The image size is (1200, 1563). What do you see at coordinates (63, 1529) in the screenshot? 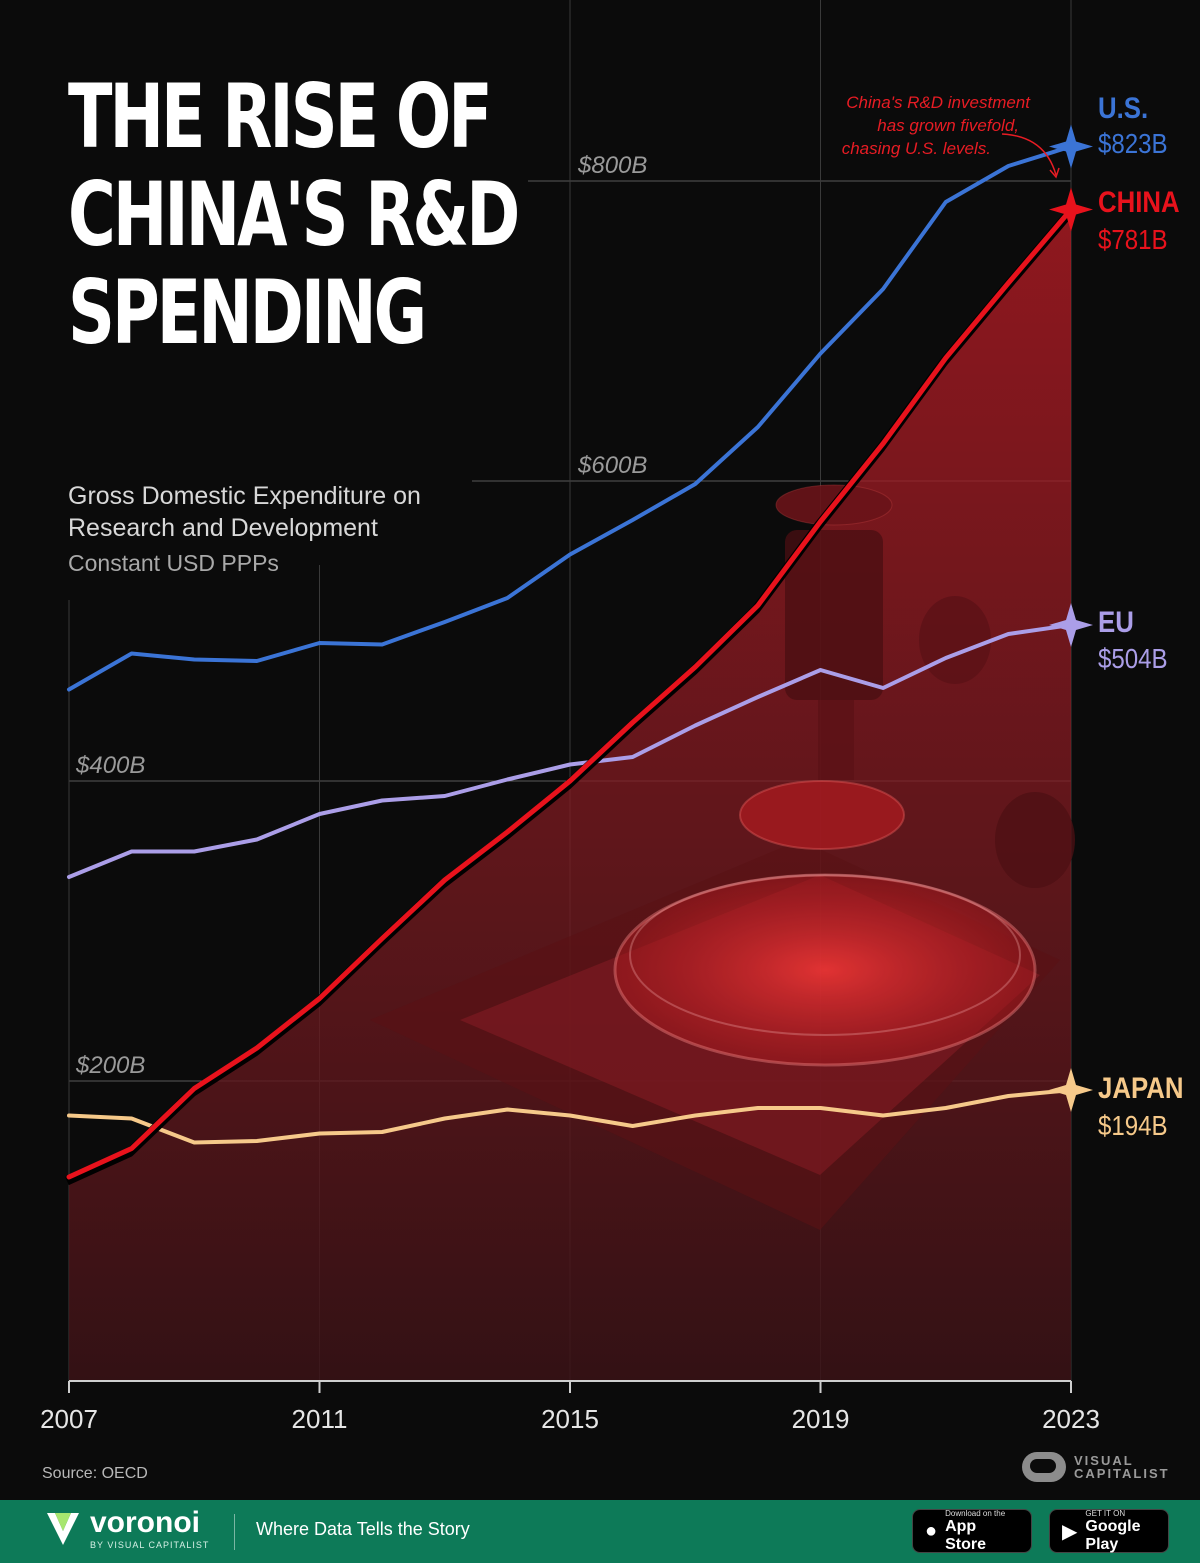
I see `voronoi-logo-icon` at bounding box center [63, 1529].